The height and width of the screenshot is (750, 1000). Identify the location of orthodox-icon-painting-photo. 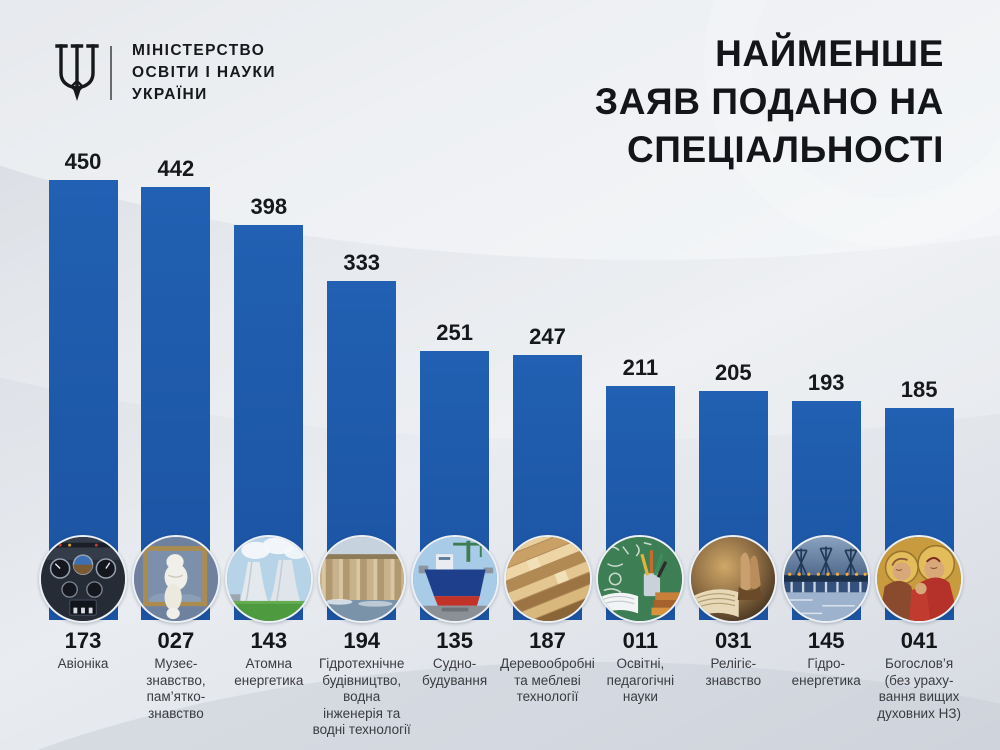
(919, 579).